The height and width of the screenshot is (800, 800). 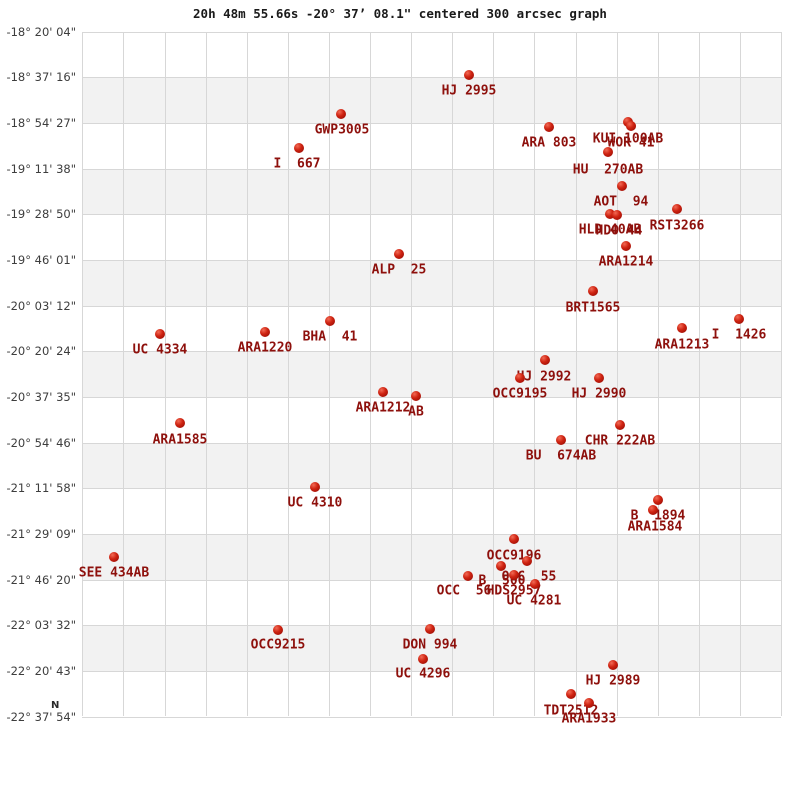 What do you see at coordinates (682, 345) in the screenshot?
I see `star-label: ARA1213` at bounding box center [682, 345].